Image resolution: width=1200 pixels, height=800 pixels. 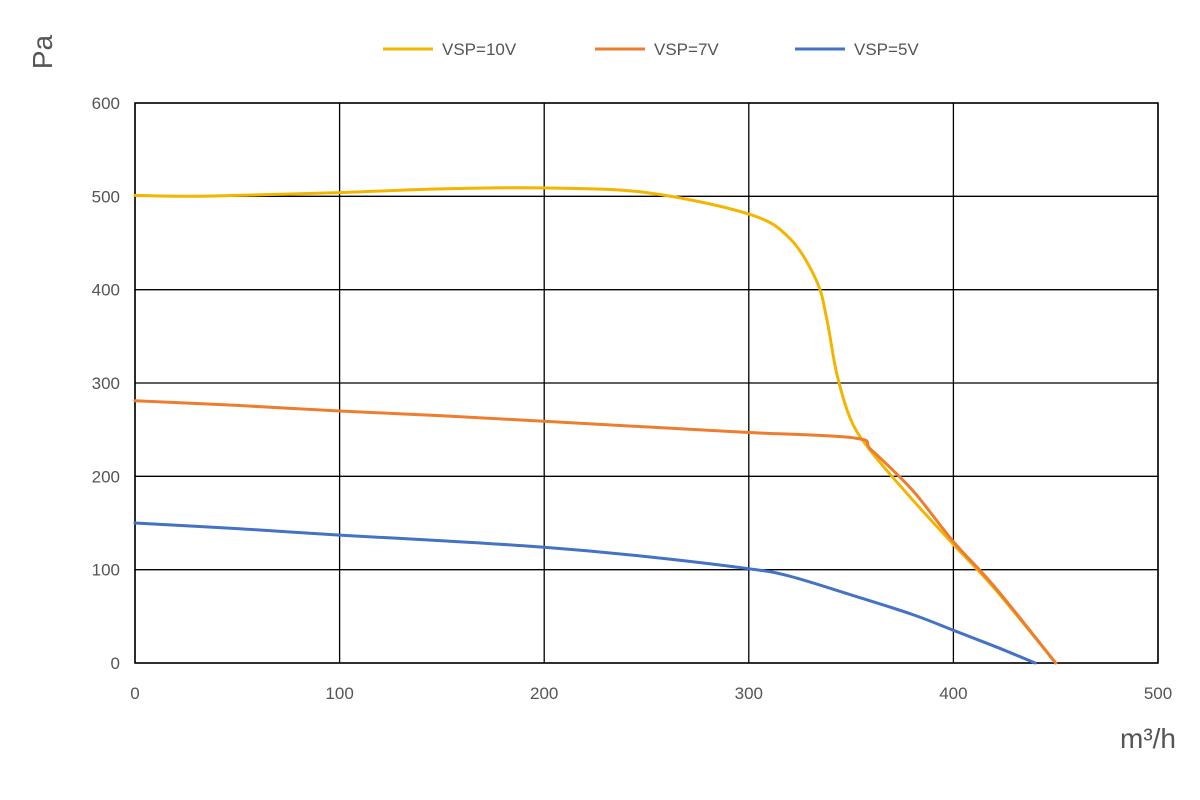 I want to click on x-tick-label: 400, so click(x=953, y=693).